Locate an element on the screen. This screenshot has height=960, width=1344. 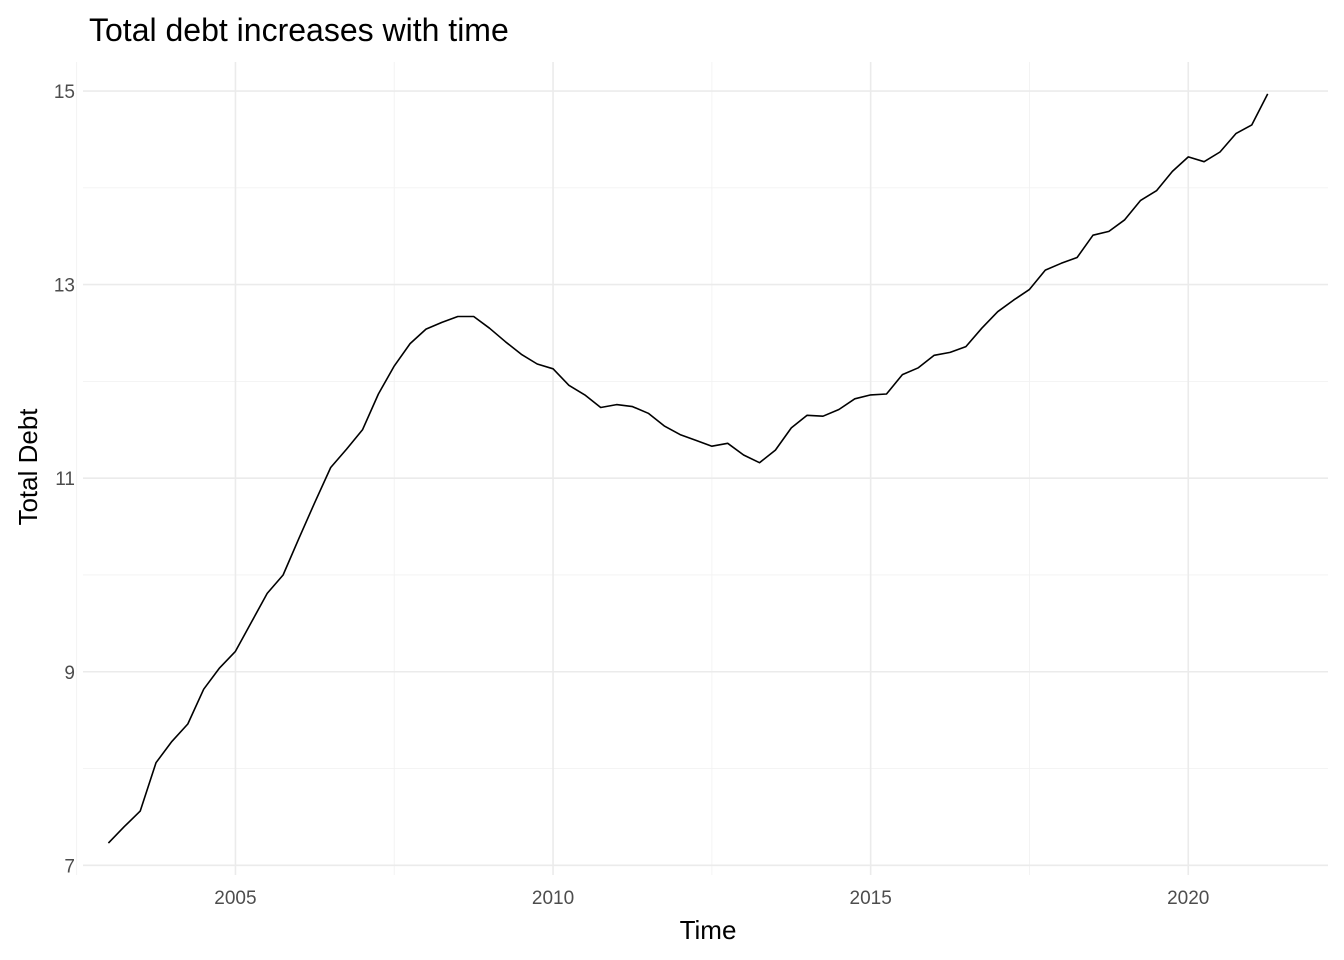
y-tick-label: 15 is located at coordinates (64, 92).